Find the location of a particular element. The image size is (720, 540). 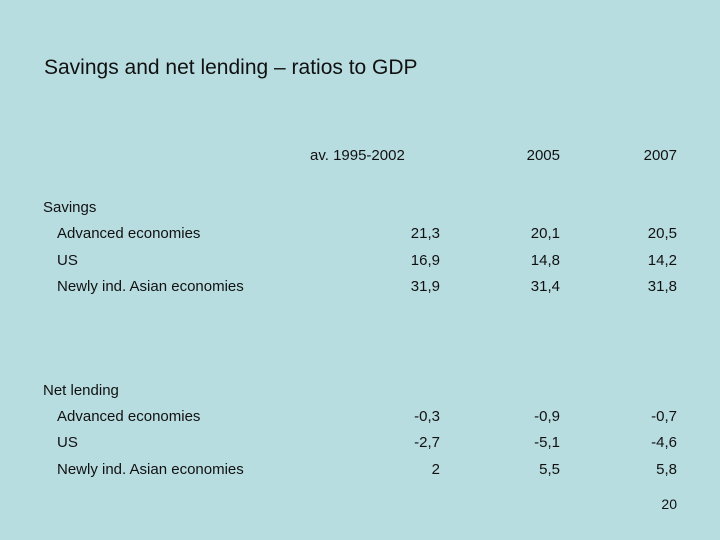

table-cell: 16,9 is located at coordinates (425, 260).